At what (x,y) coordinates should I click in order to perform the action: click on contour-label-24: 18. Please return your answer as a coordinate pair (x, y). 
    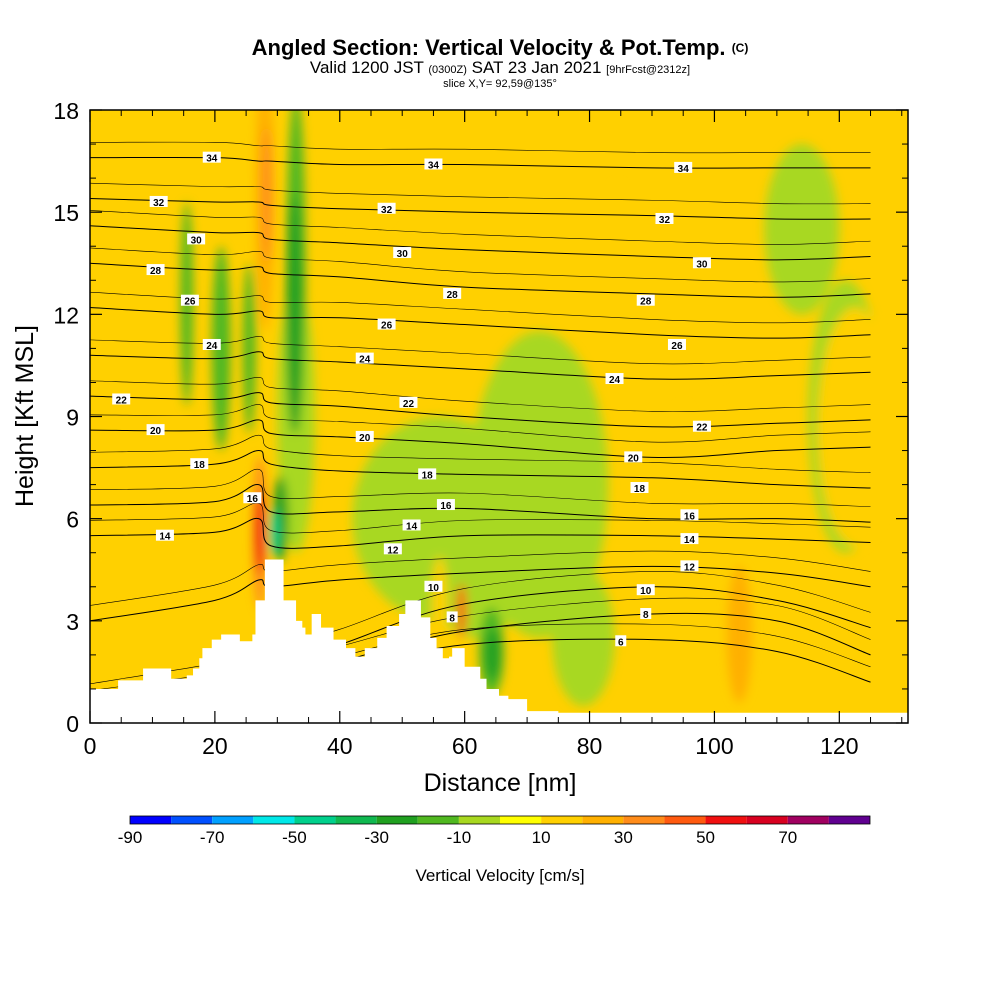
    Looking at the image, I should click on (200, 465).